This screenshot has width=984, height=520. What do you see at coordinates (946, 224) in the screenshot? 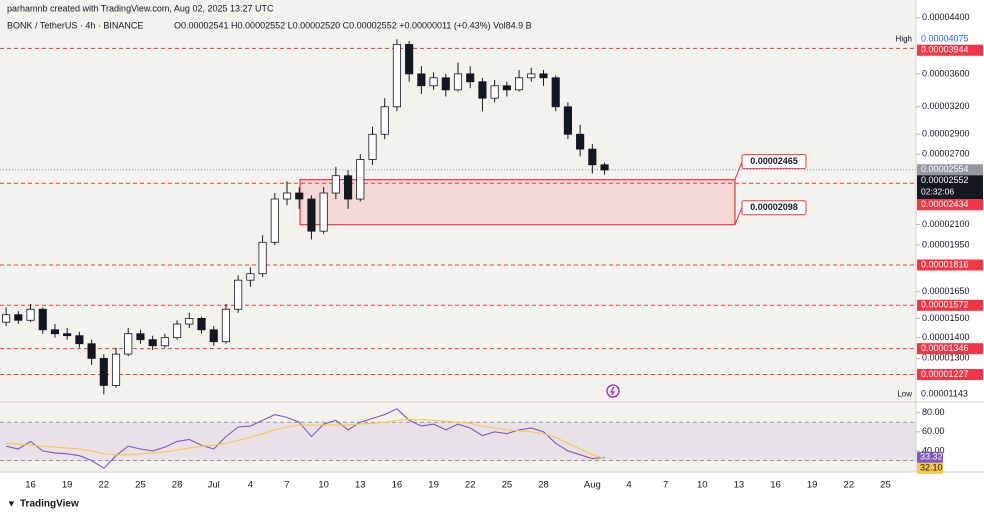
I see `y-tick-label: 0.00002100` at bounding box center [946, 224].